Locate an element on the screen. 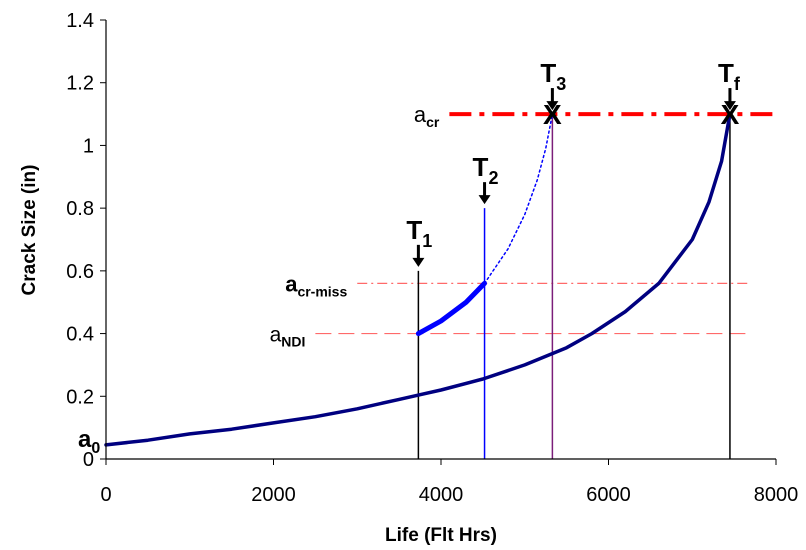  marker-label-2: T3 is located at coordinates (553, 76).